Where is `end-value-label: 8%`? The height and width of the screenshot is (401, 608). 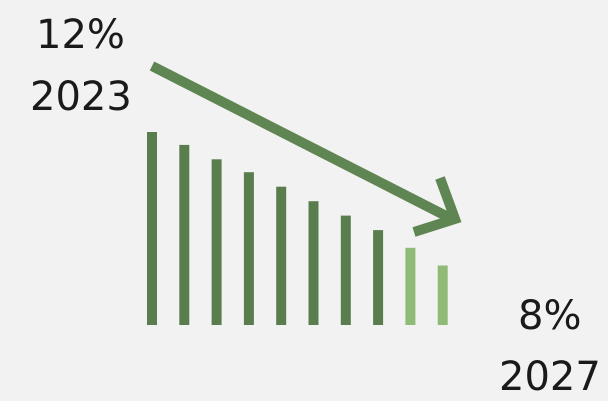
end-value-label: 8% is located at coordinates (550, 316).